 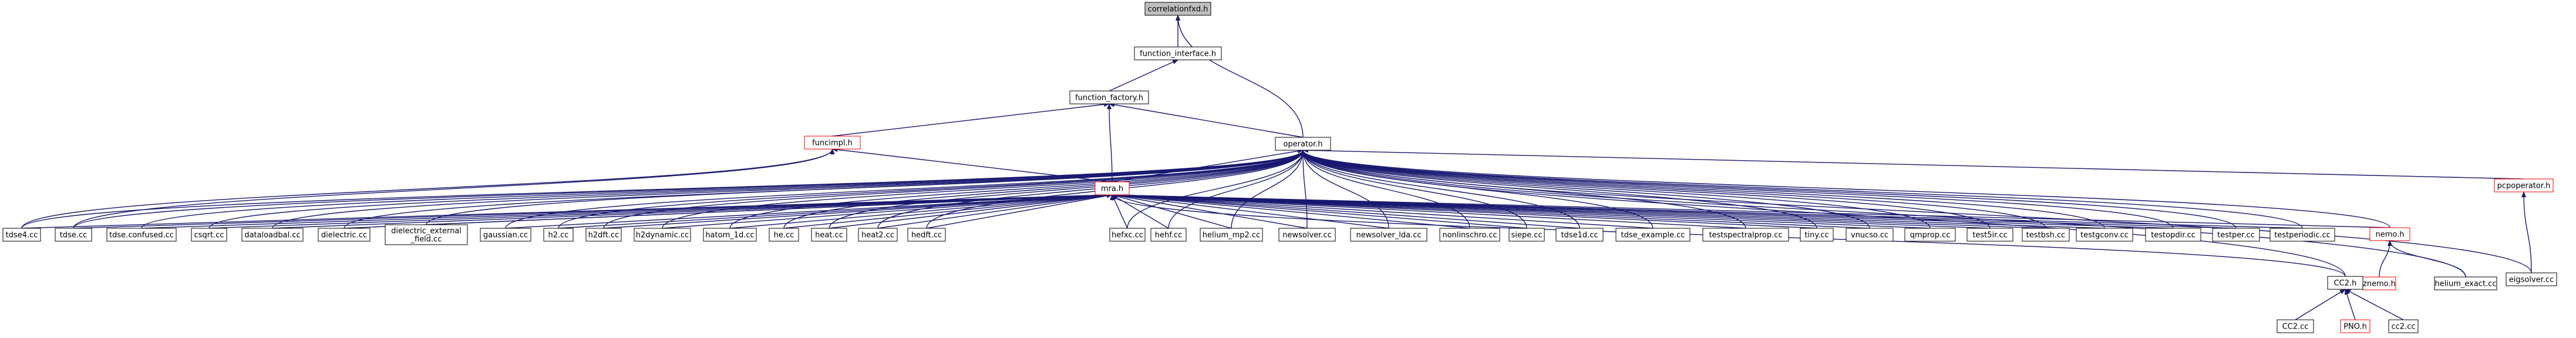 I want to click on node-diel: dielectric.cc, so click(x=344, y=235).